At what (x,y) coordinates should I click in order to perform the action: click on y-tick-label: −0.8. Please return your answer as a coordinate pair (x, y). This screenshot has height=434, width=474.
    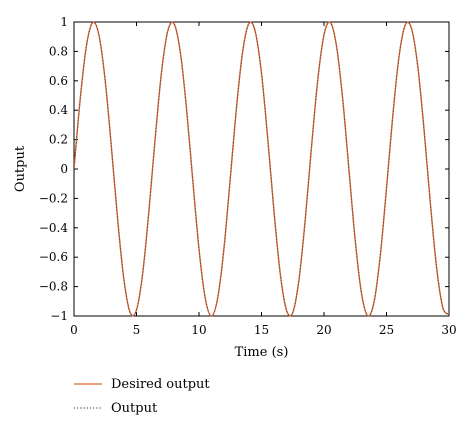
    Looking at the image, I should click on (53, 287).